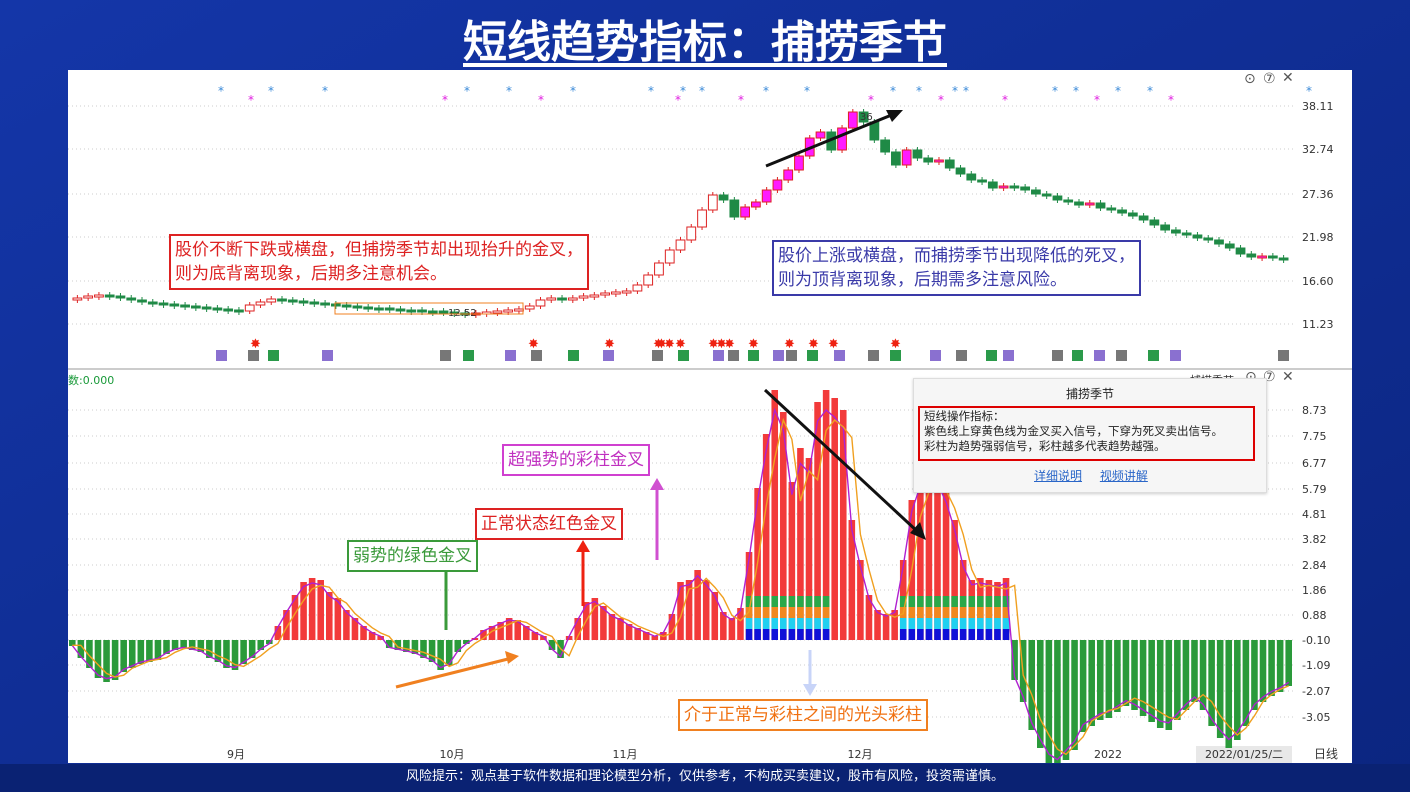 The image size is (1410, 792). What do you see at coordinates (452, 754) in the screenshot?
I see `month-label: 10月` at bounding box center [452, 754].